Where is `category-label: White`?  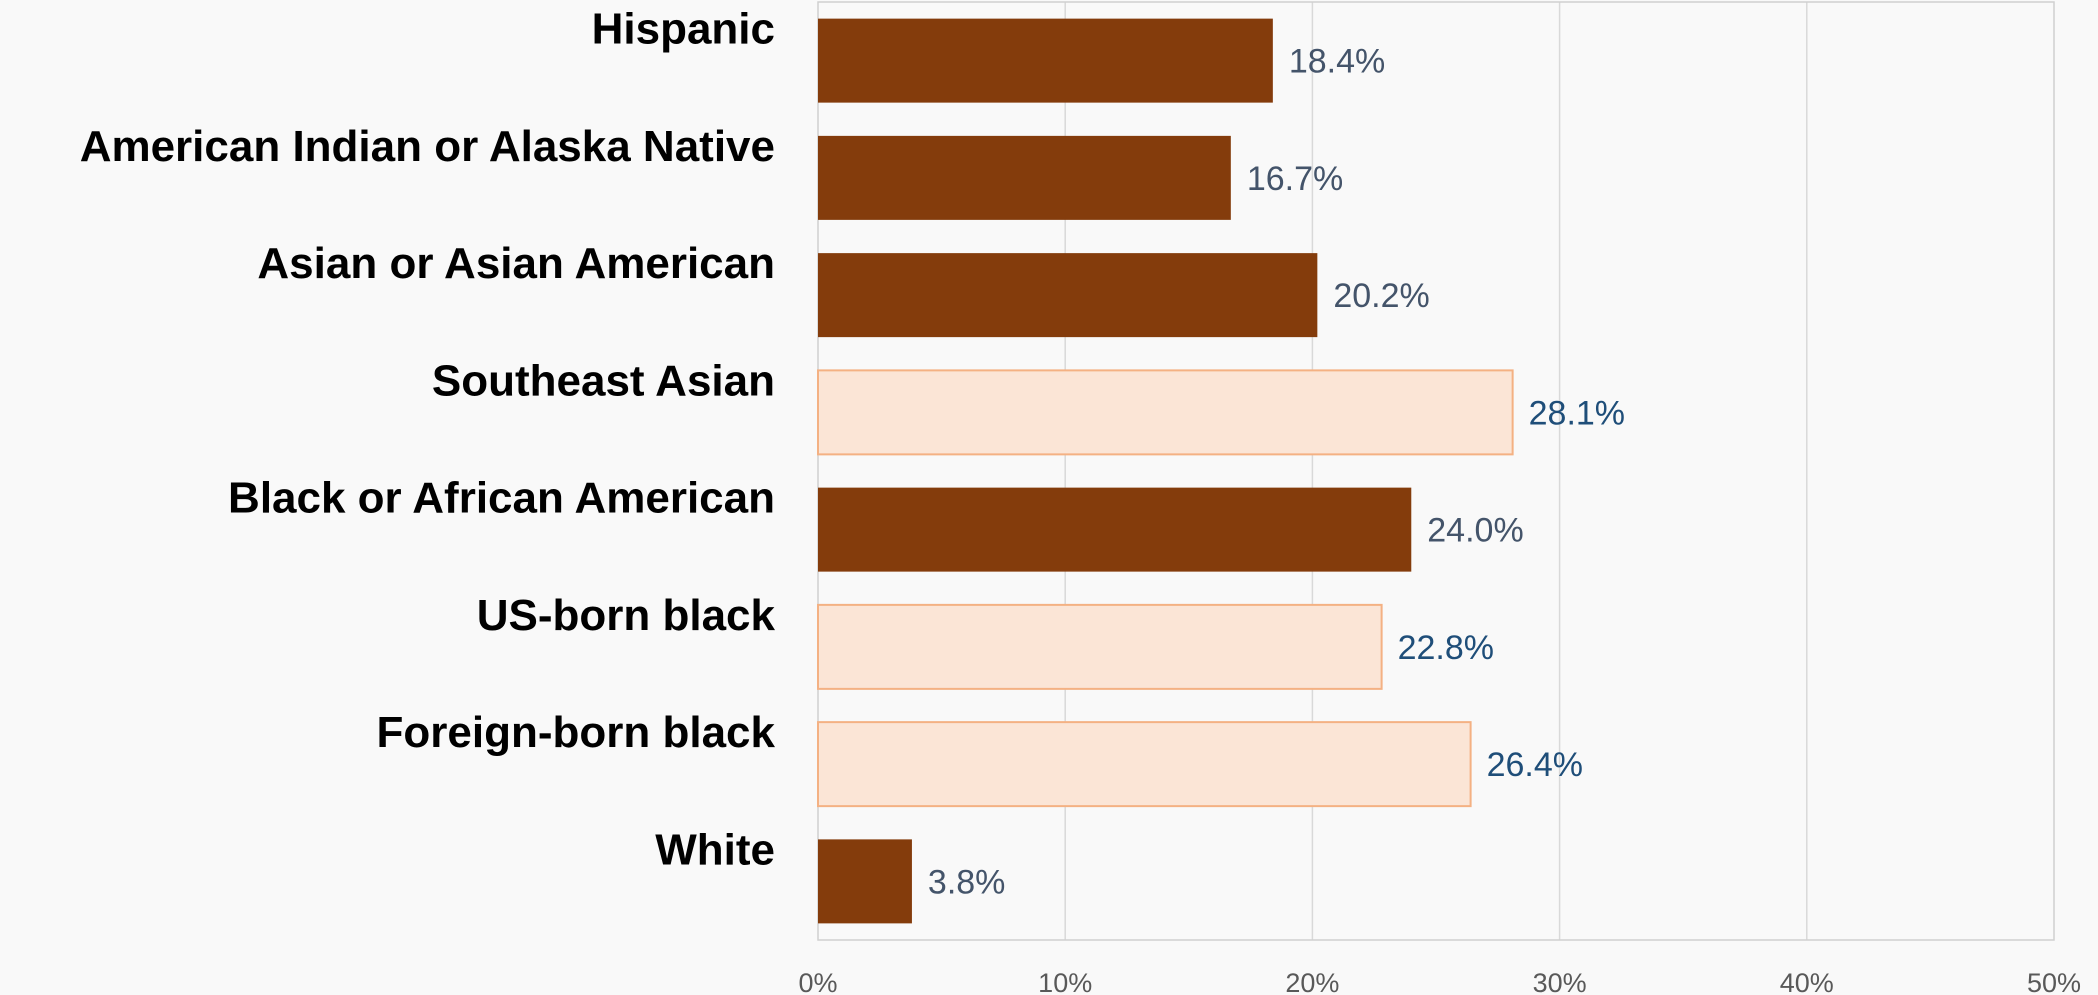 category-label: White is located at coordinates (715, 849).